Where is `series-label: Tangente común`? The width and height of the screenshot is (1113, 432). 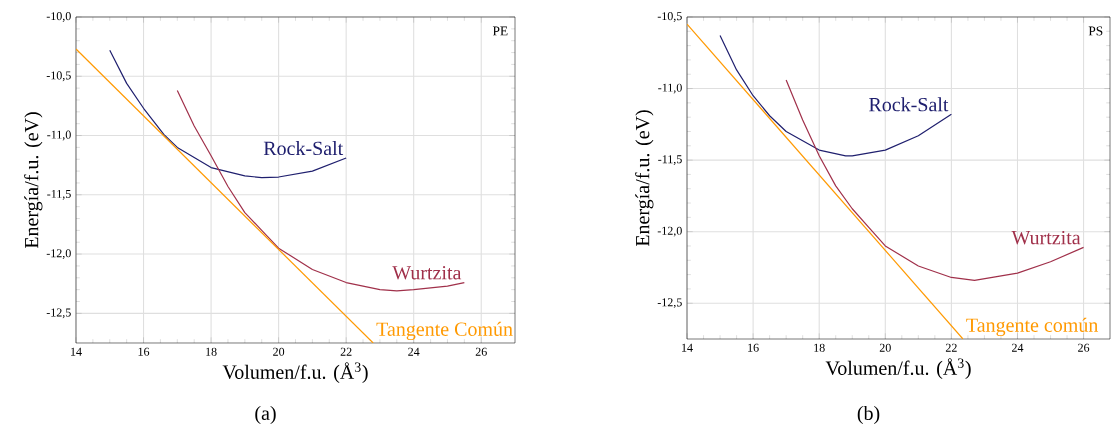
series-label: Tangente común is located at coordinates (1032, 327).